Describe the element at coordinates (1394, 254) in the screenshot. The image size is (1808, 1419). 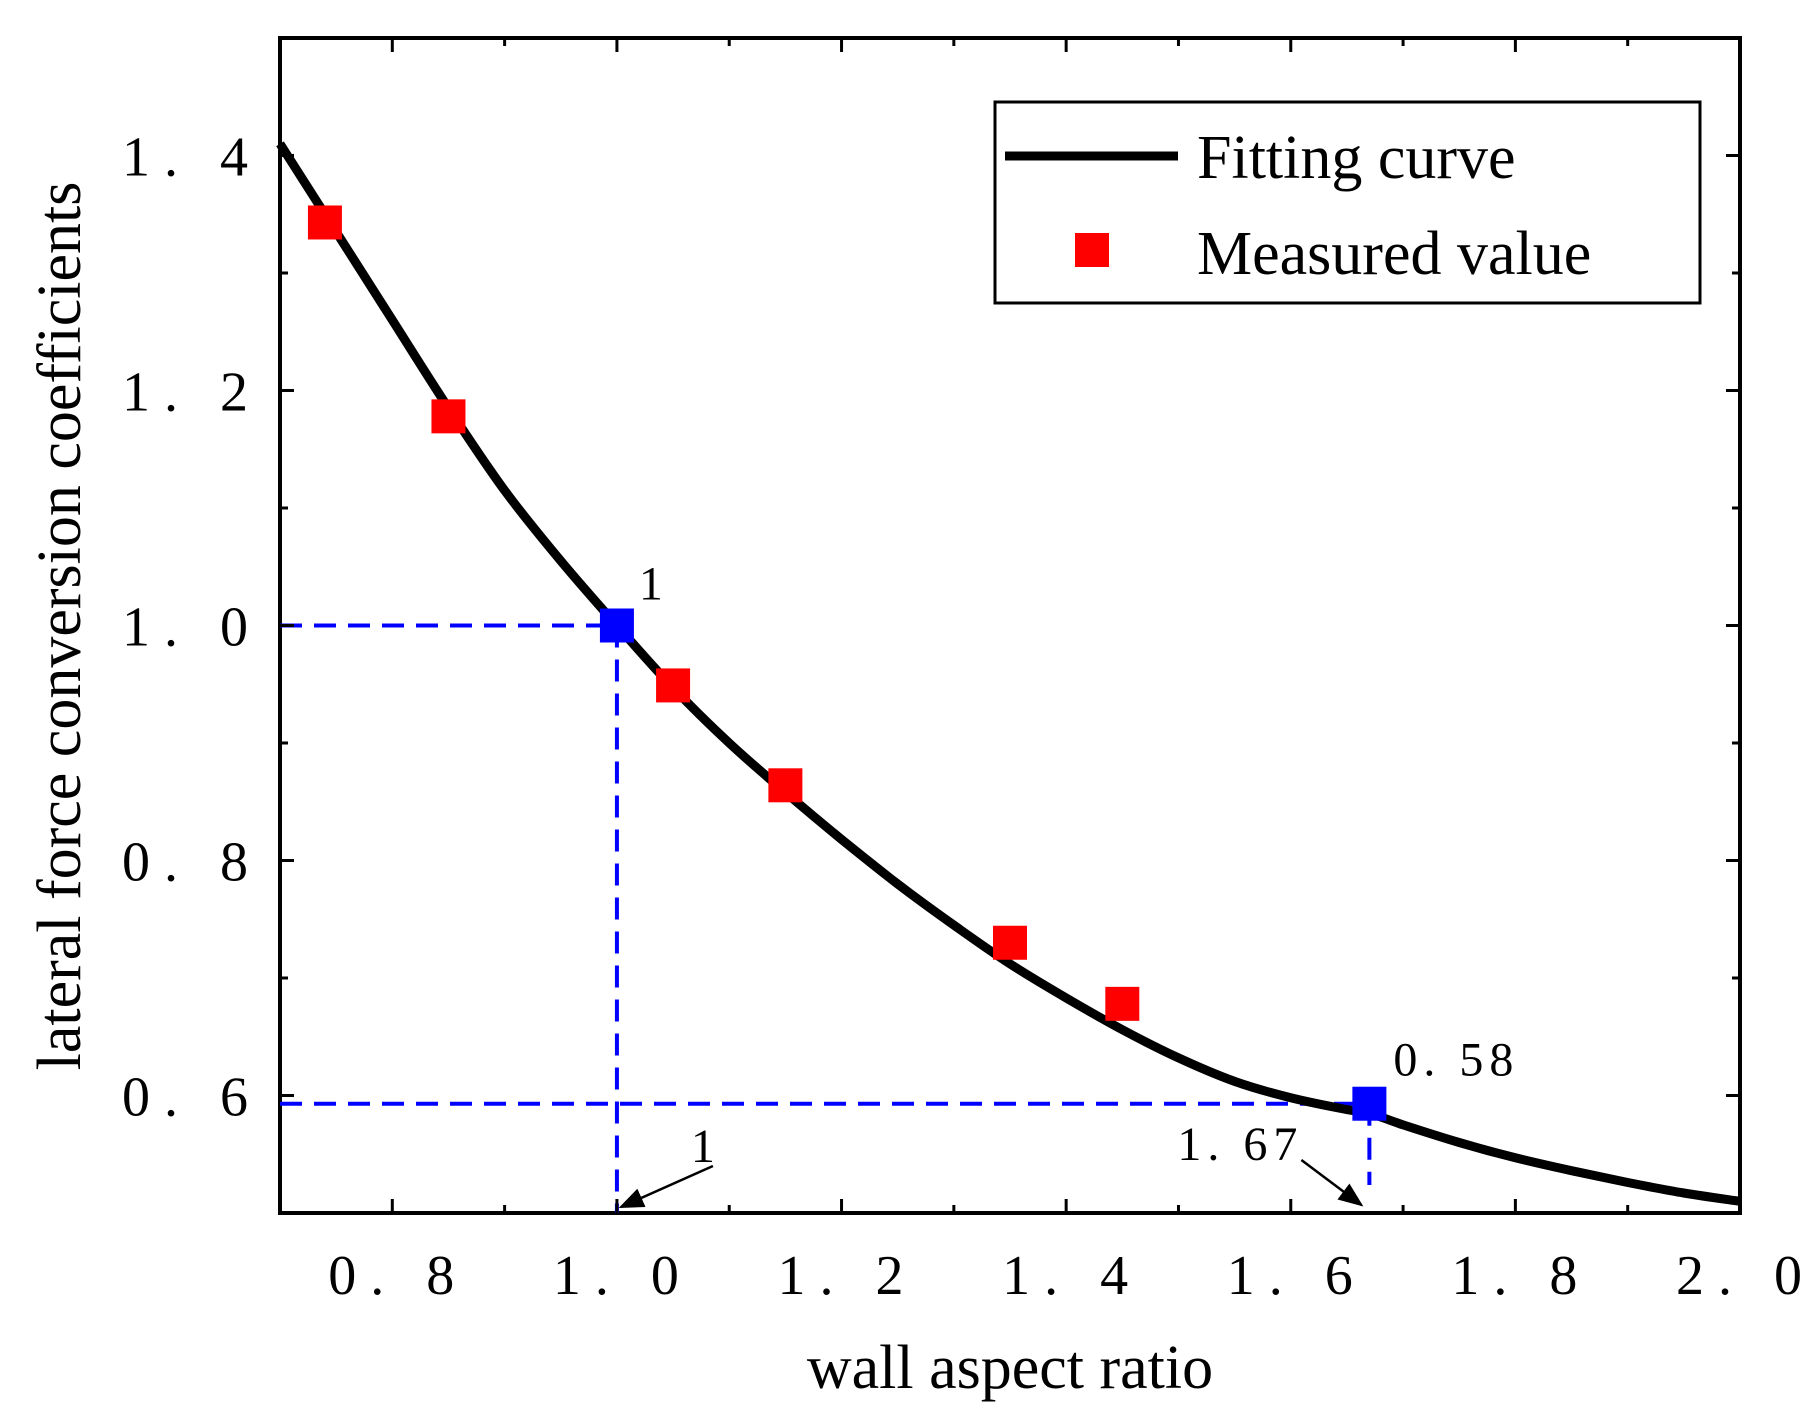
I see `legend-label-measured-value: Measured value` at that location.